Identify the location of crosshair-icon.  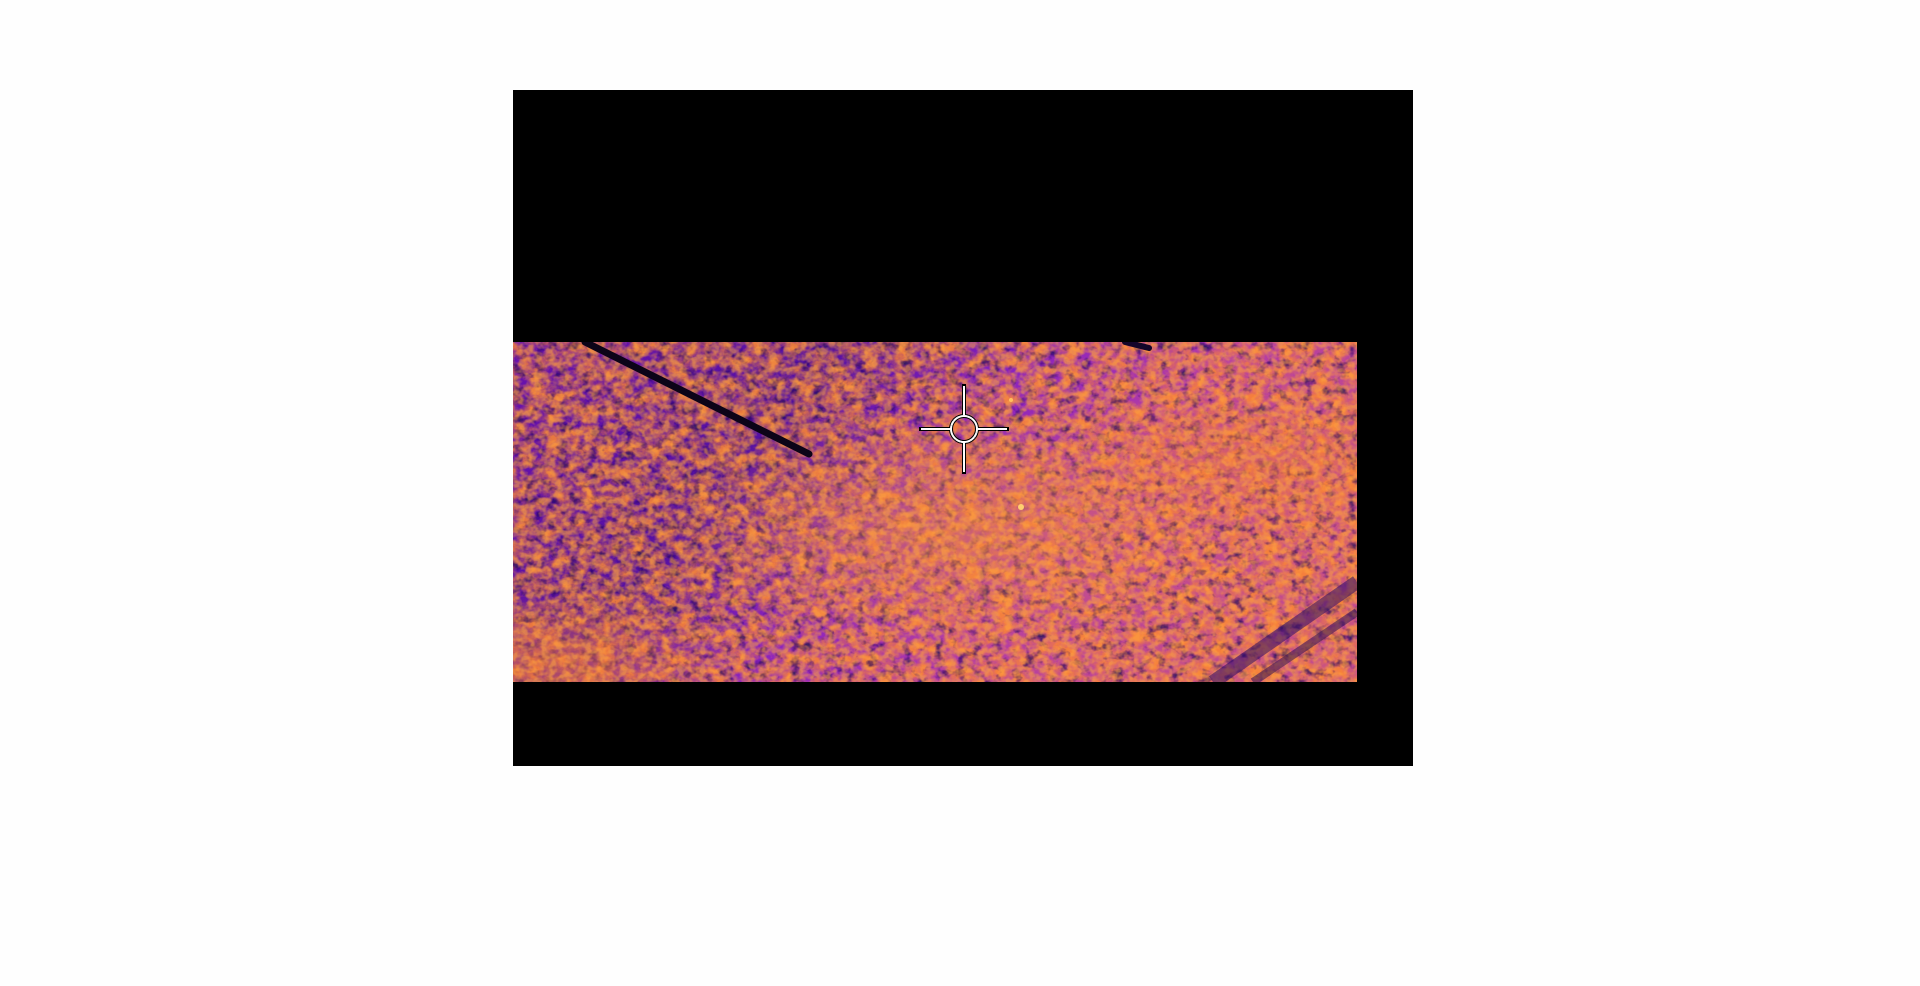
(964, 429).